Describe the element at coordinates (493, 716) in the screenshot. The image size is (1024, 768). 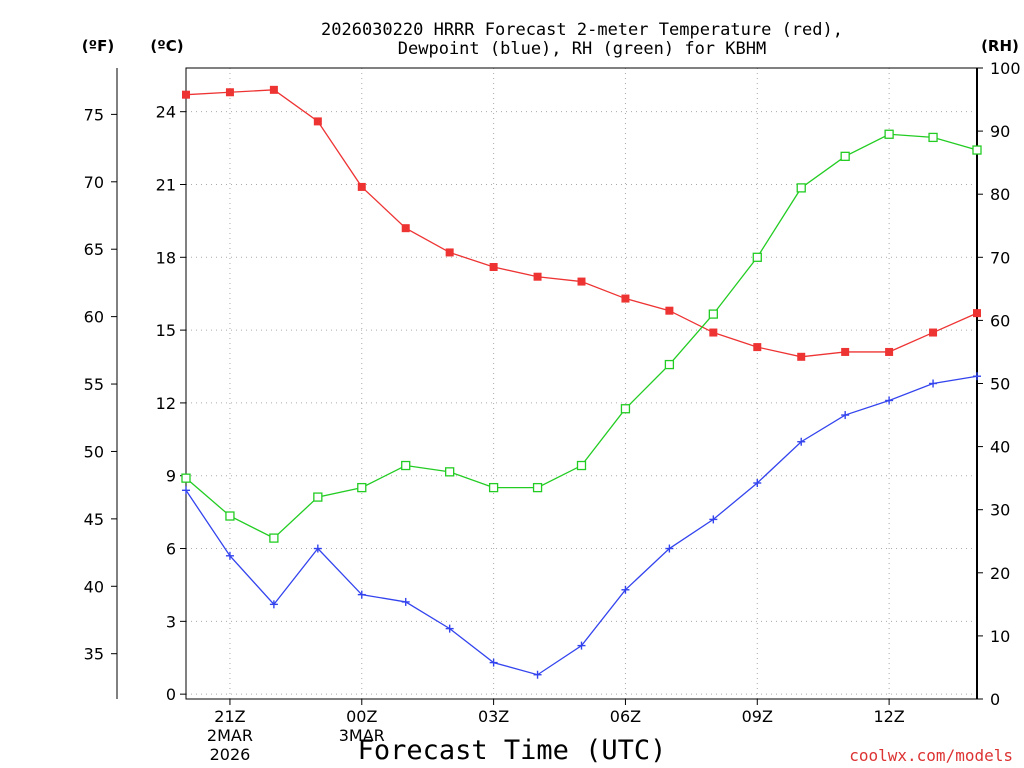
I see `x-tick-label: 03Z` at that location.